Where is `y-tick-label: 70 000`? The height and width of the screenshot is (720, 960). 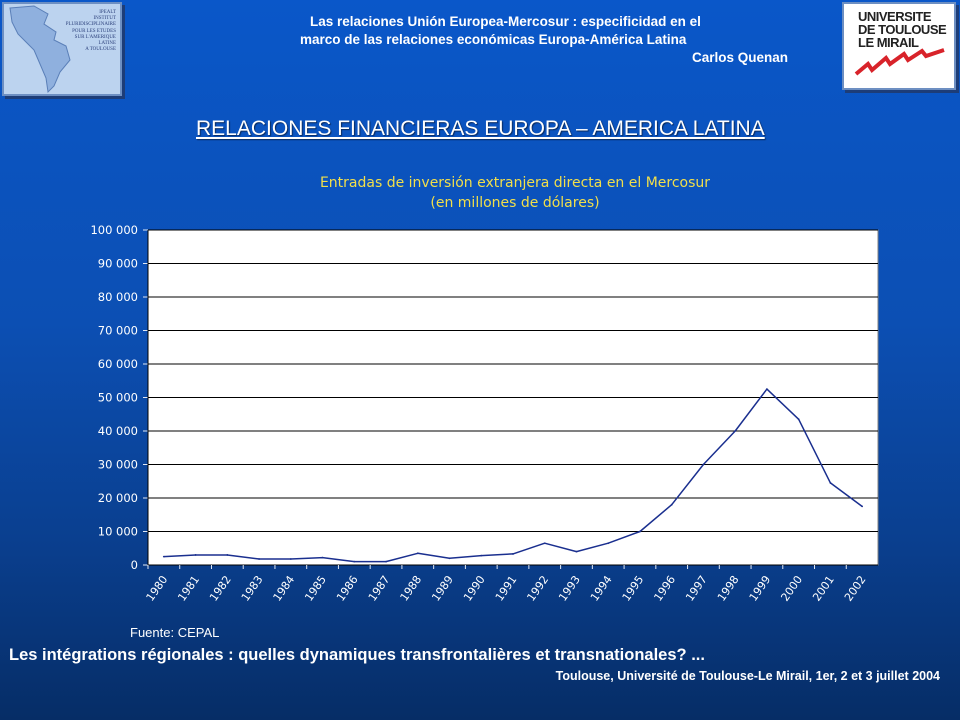 y-tick-label: 70 000 is located at coordinates (118, 331).